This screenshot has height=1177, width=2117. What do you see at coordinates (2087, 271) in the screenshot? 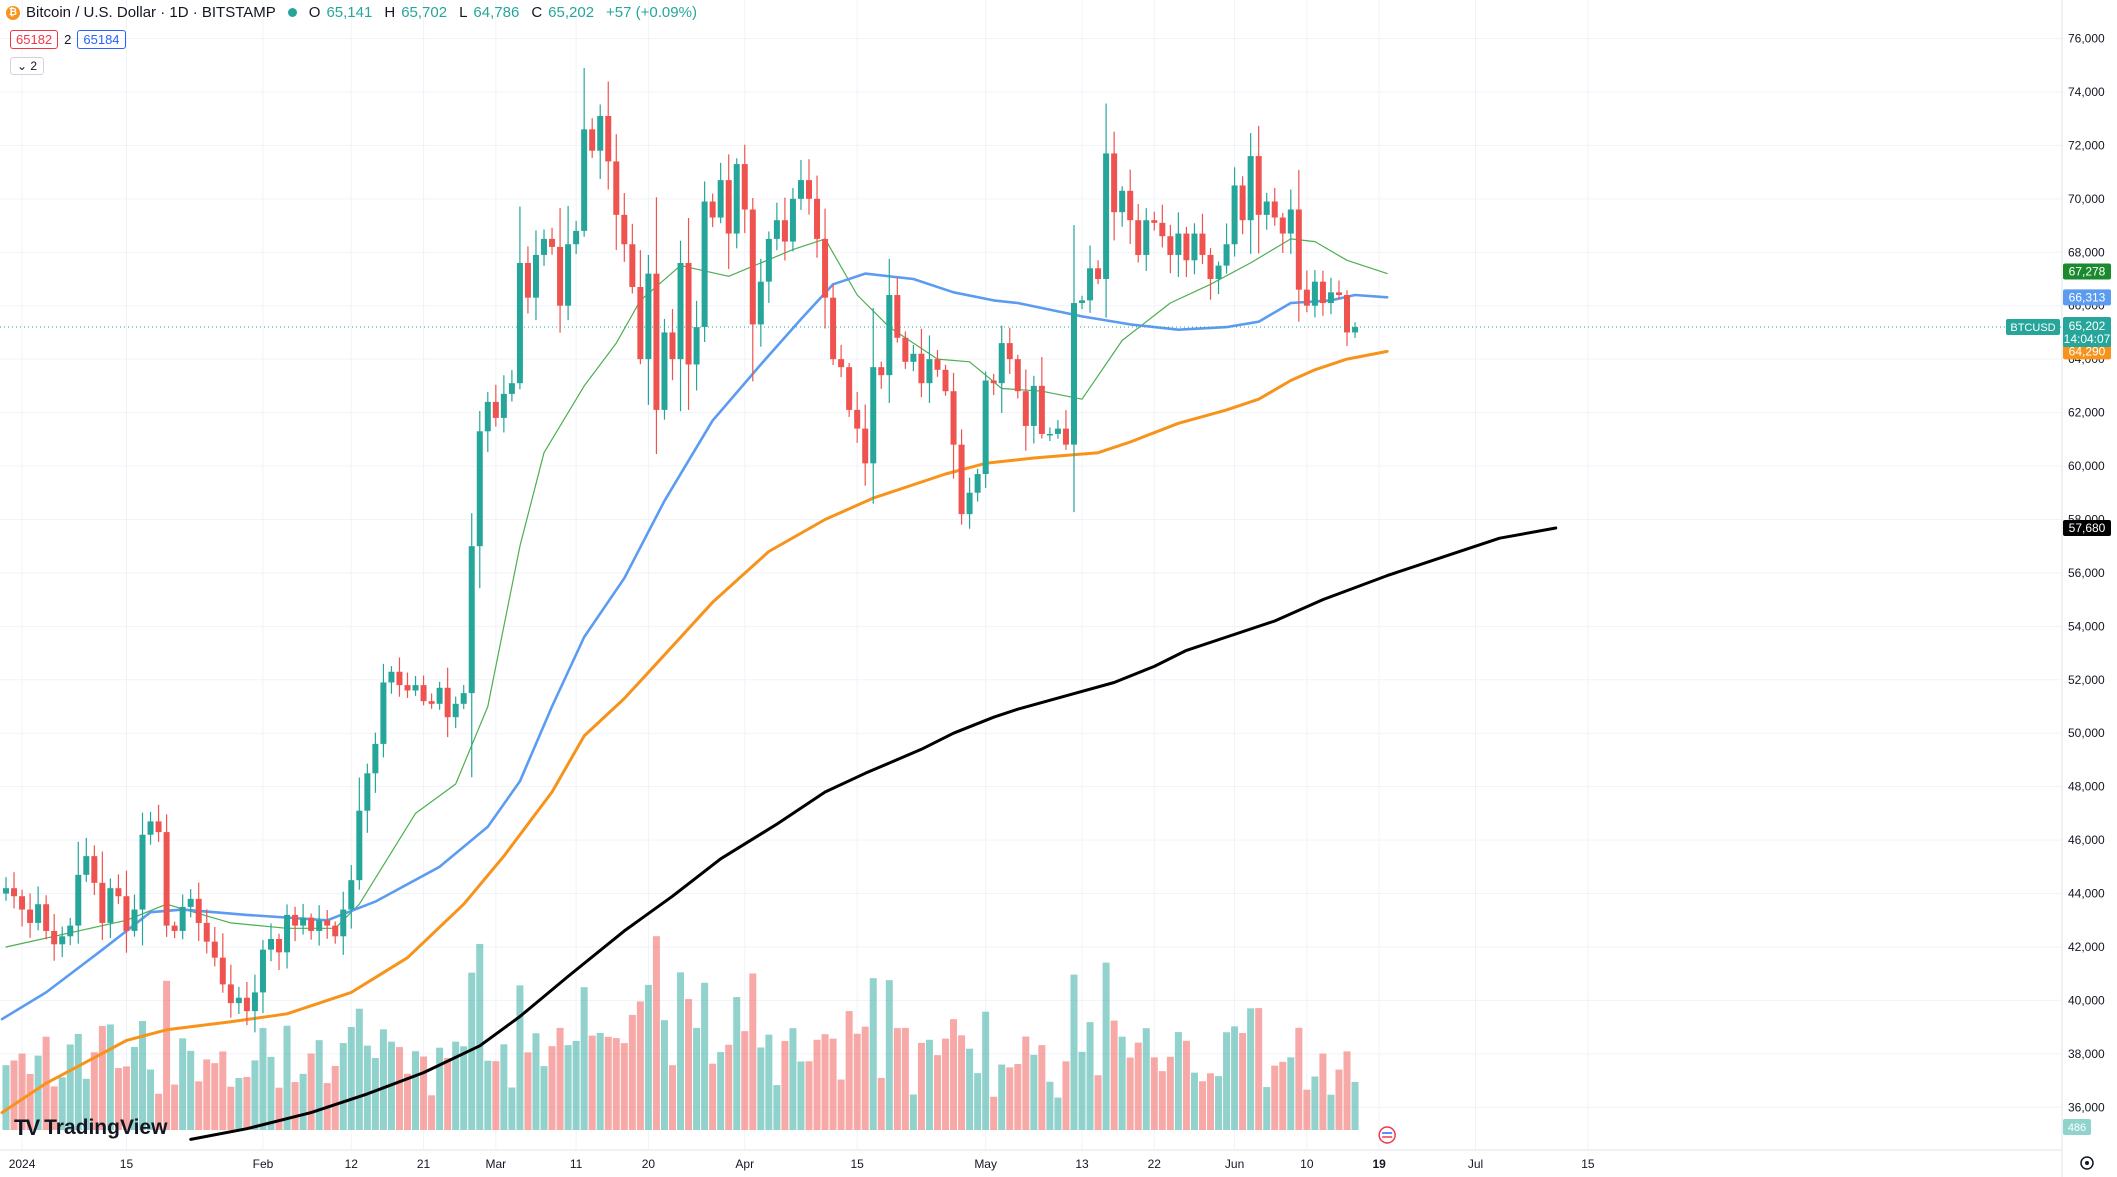
I see `price-label-67278-bg` at bounding box center [2087, 271].